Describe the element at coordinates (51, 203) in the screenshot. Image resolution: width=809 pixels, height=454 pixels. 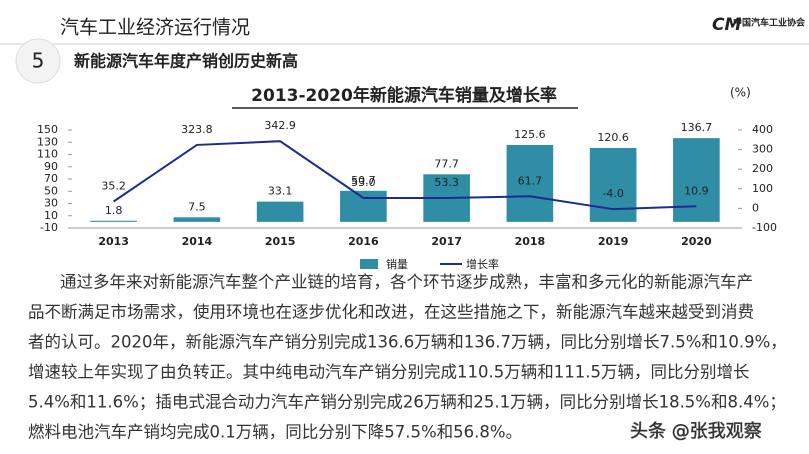
I see `y-tick-label: 30` at that location.